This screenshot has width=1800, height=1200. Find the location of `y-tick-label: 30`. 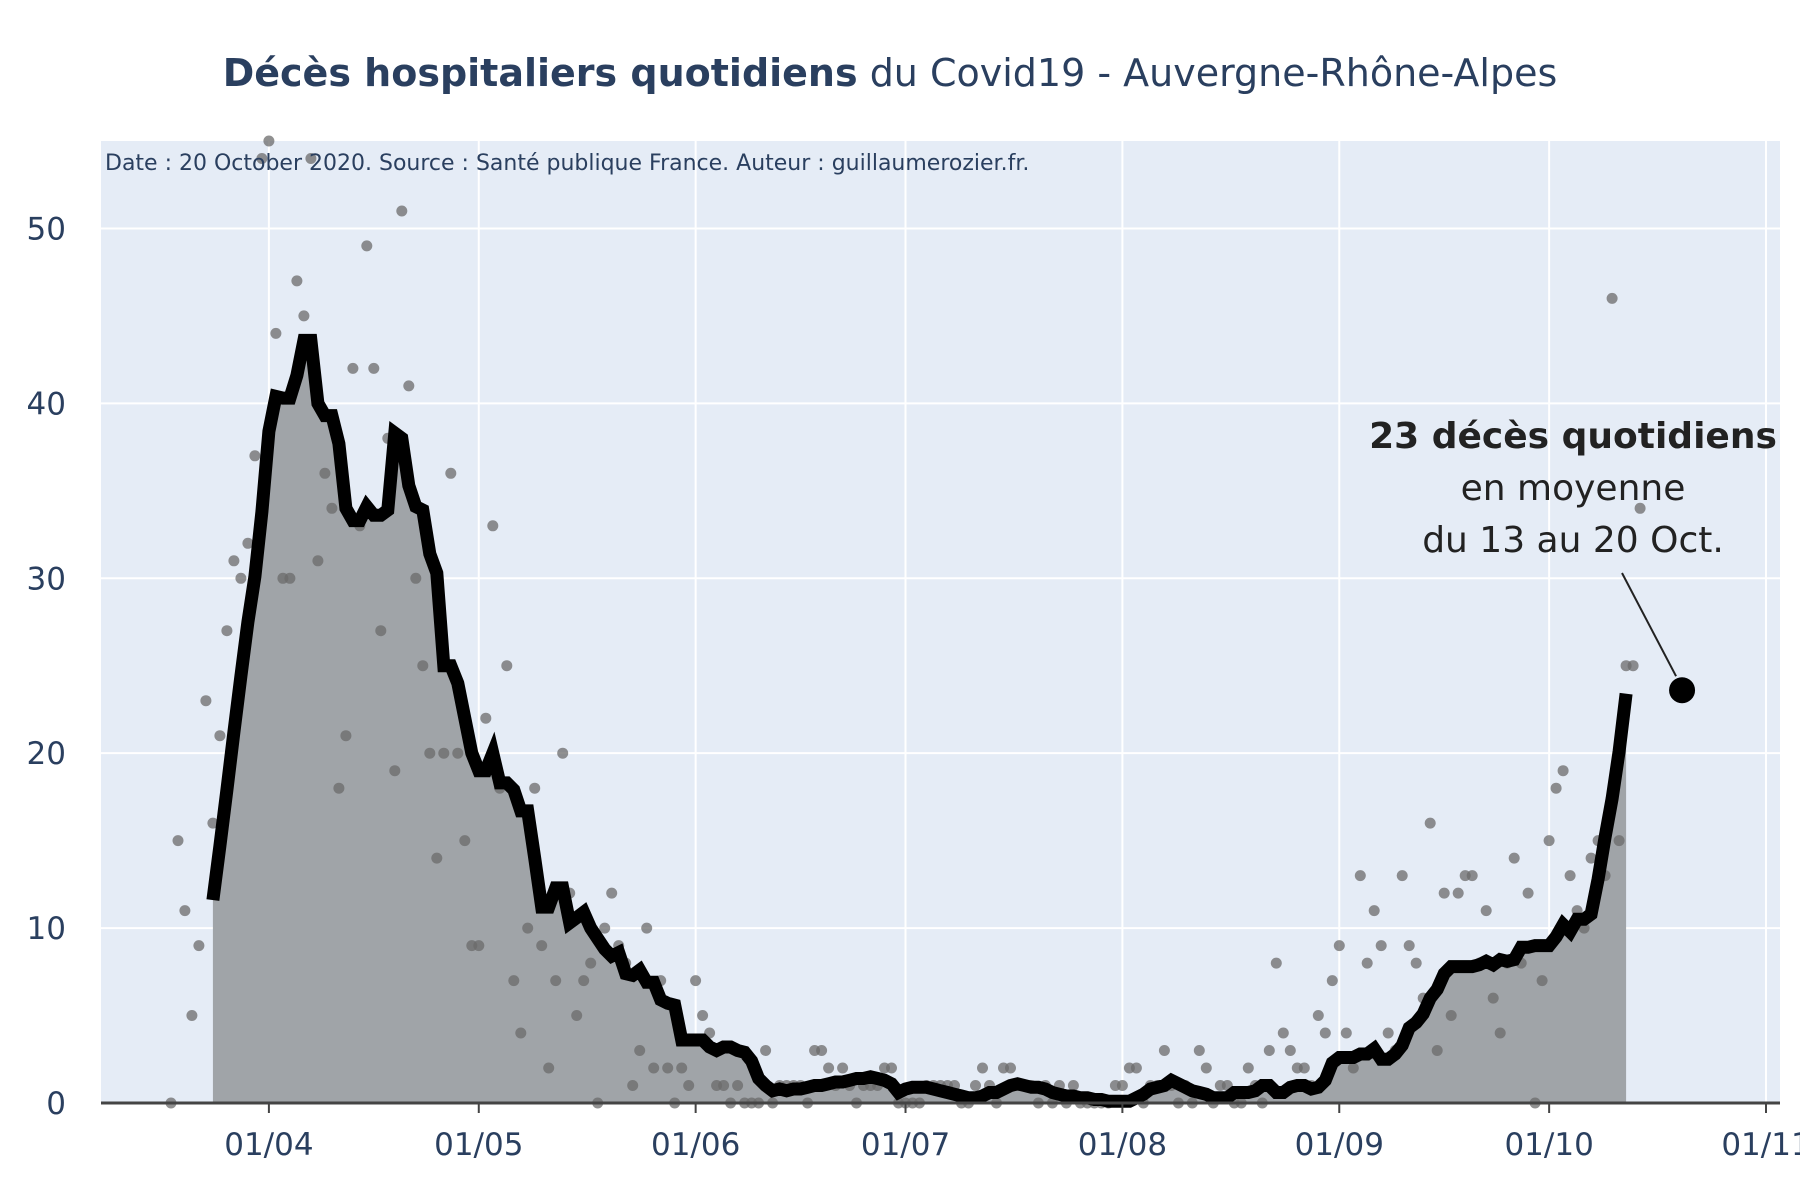

y-tick-label: 30 is located at coordinates (46, 579).